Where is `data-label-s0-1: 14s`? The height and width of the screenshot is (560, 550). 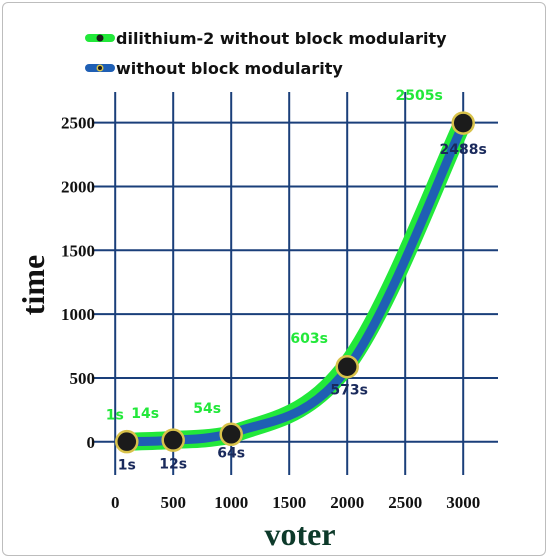 data-label-s0-1: 14s is located at coordinates (145, 414).